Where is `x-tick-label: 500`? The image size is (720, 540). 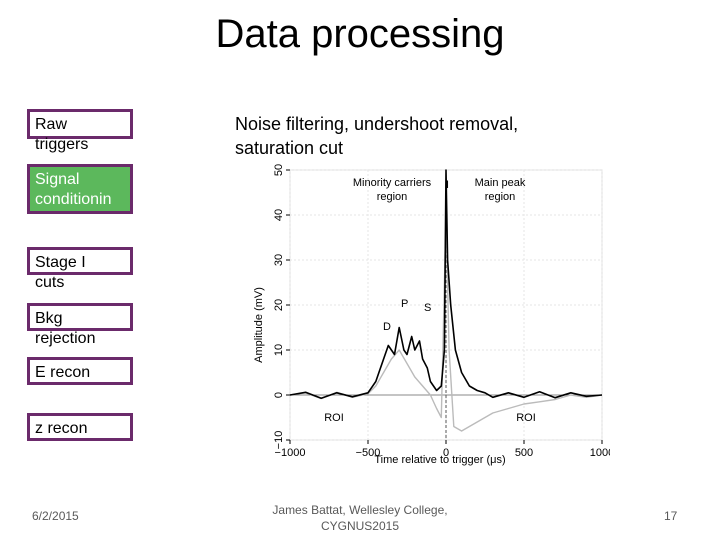
x-tick-label: 500 is located at coordinates (524, 453).